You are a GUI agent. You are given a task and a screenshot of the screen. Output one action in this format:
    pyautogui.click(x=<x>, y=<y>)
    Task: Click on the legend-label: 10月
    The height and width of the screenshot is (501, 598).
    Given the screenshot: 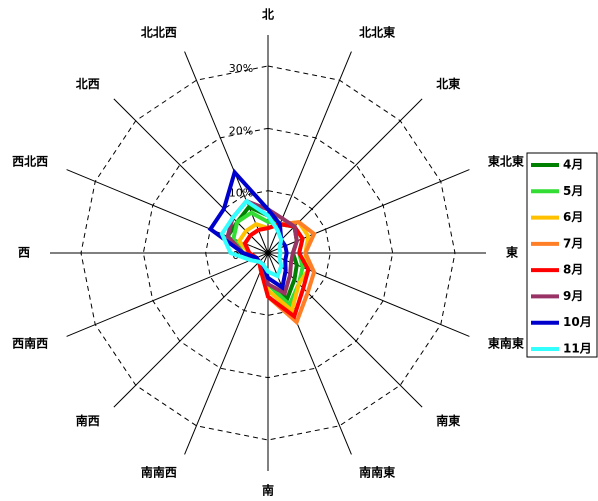 What is the action you would take?
    pyautogui.click(x=577, y=322)
    